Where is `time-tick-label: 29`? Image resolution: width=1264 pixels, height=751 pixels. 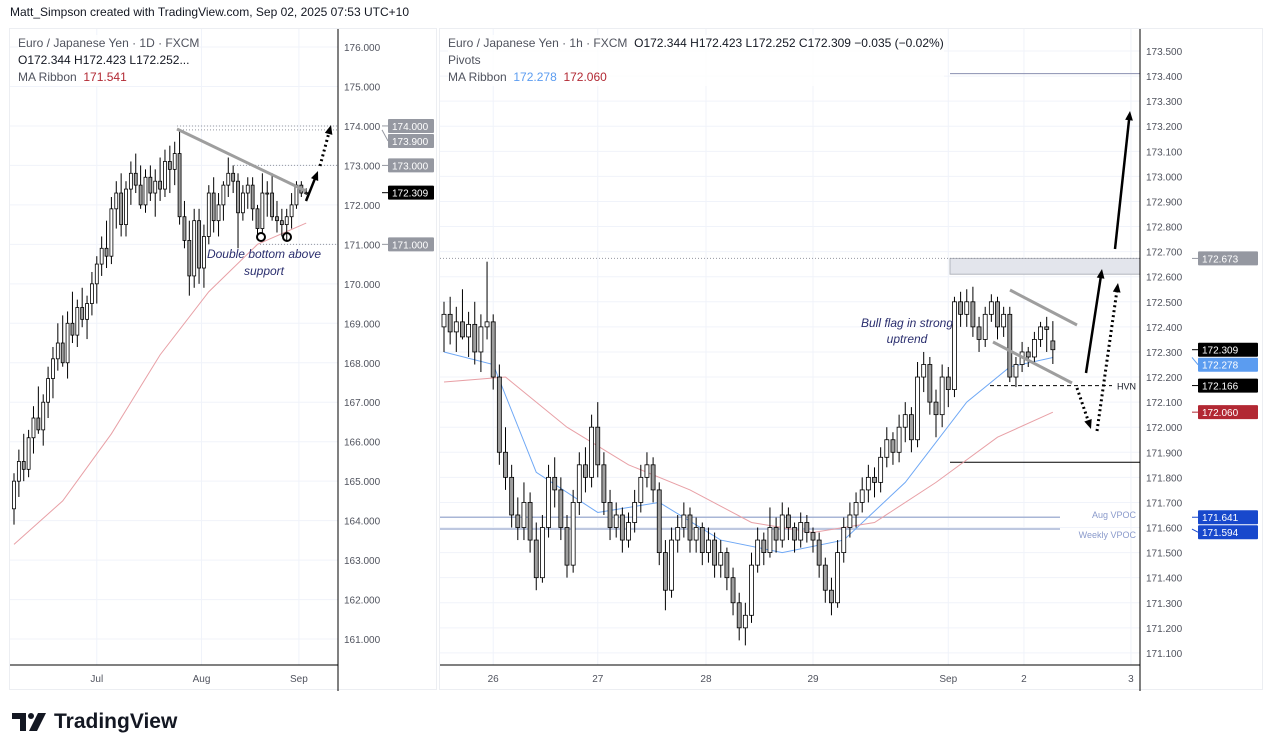
time-tick-label: 29 is located at coordinates (813, 679).